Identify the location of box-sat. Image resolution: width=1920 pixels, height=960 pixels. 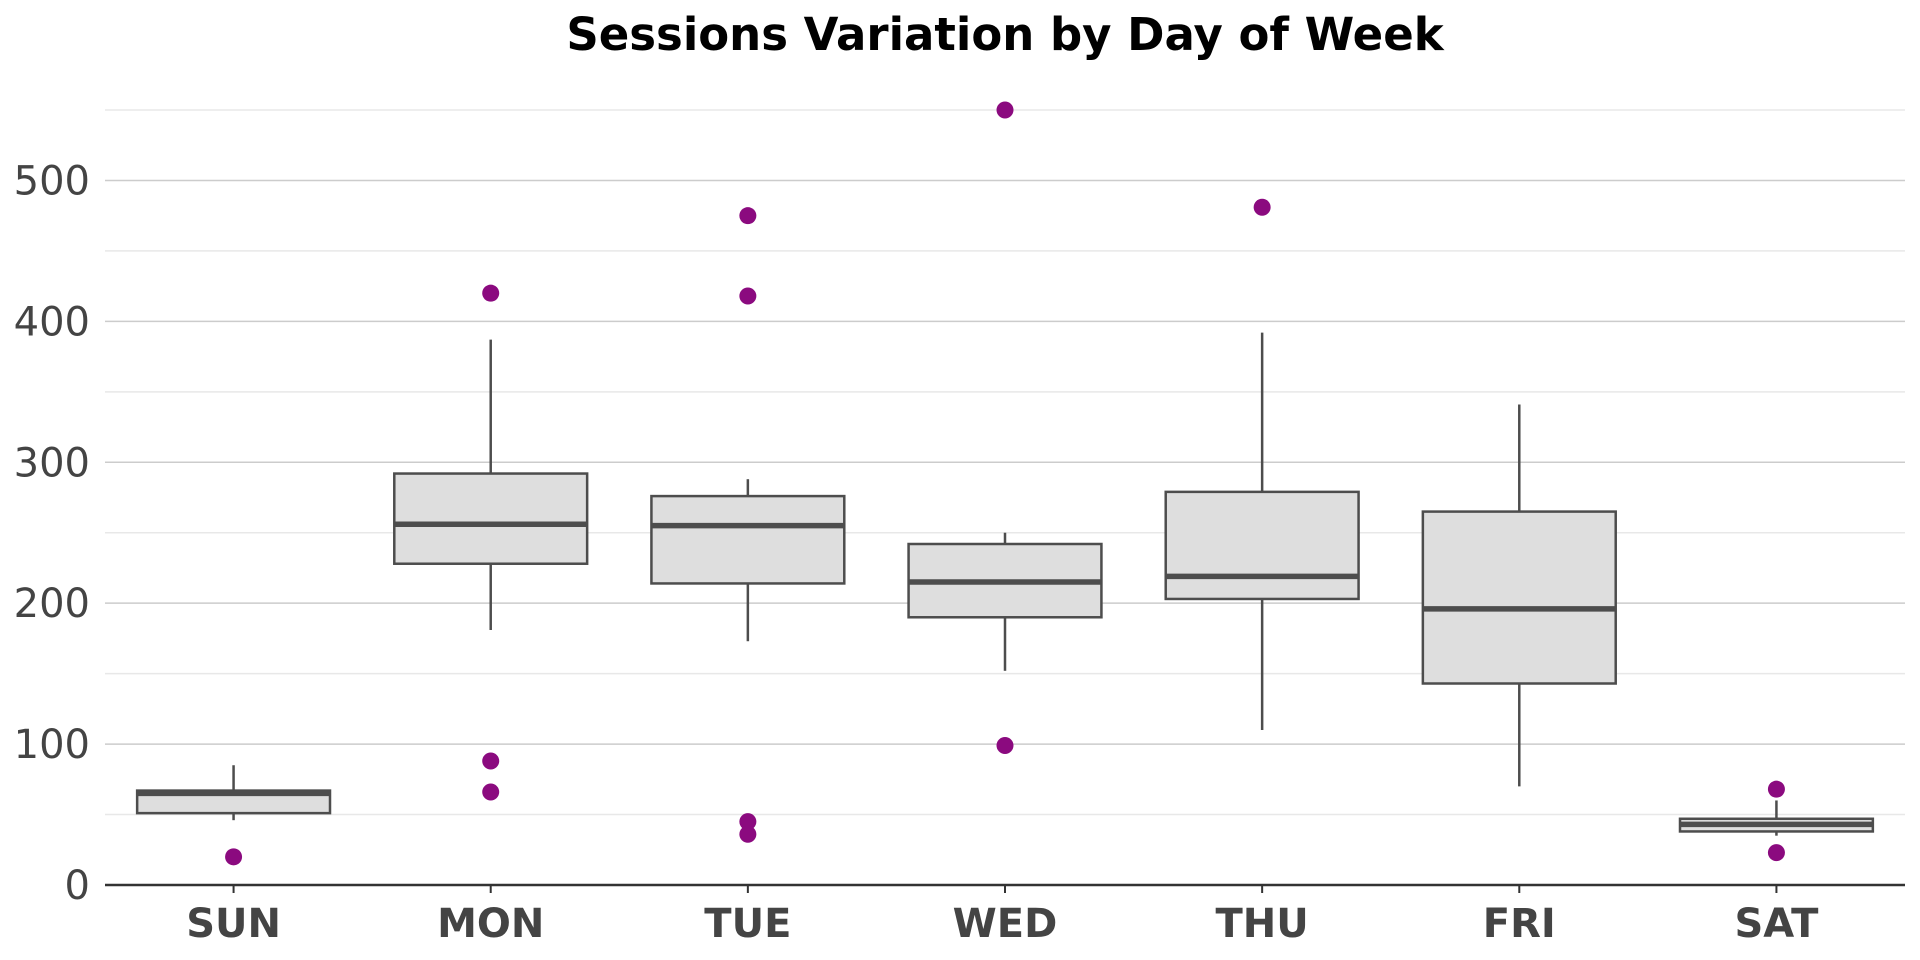
(1776, 818).